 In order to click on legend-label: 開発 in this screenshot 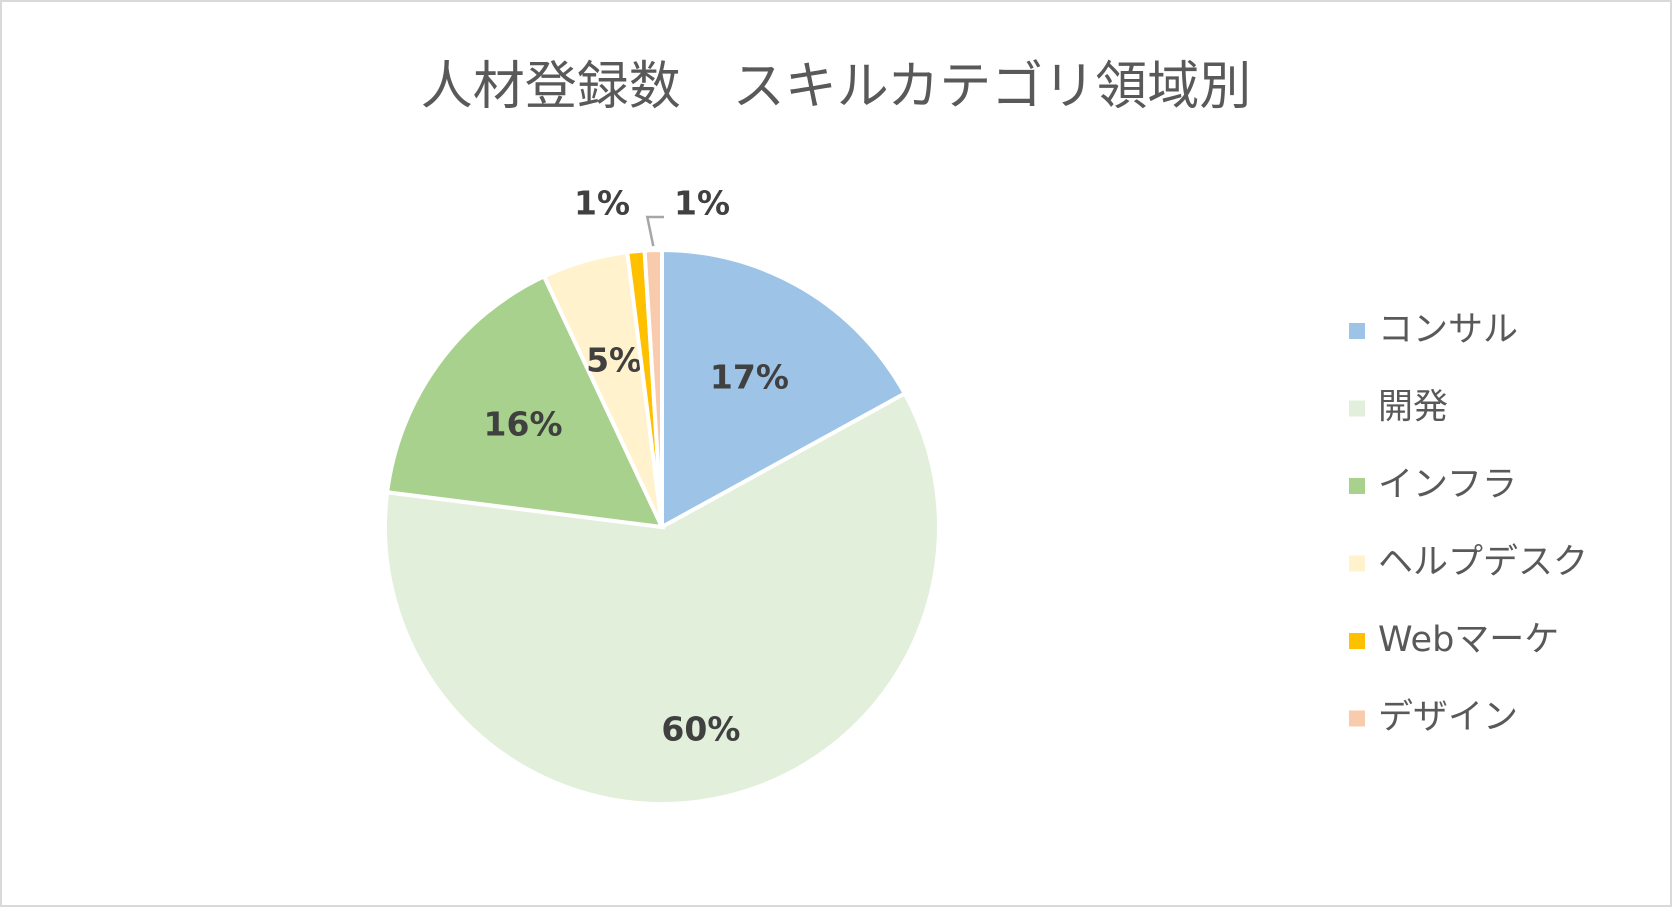, I will do `click(1413, 408)`.